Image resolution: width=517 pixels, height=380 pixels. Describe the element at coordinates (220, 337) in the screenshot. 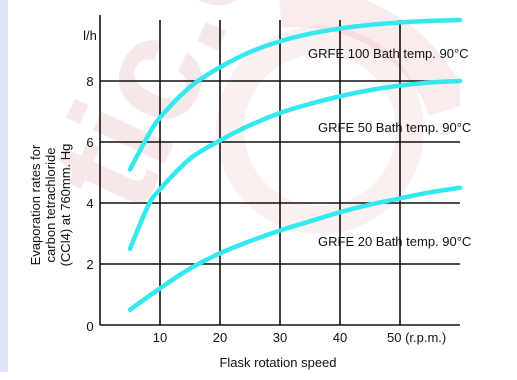

I see `x-tick-label: 20` at that location.